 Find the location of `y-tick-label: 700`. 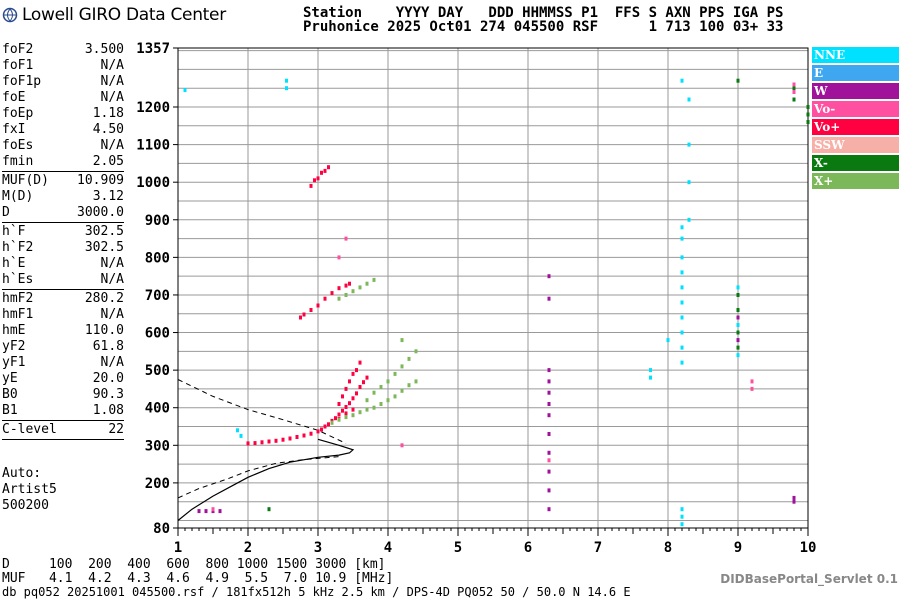

y-tick-label: 700 is located at coordinates (157, 296).